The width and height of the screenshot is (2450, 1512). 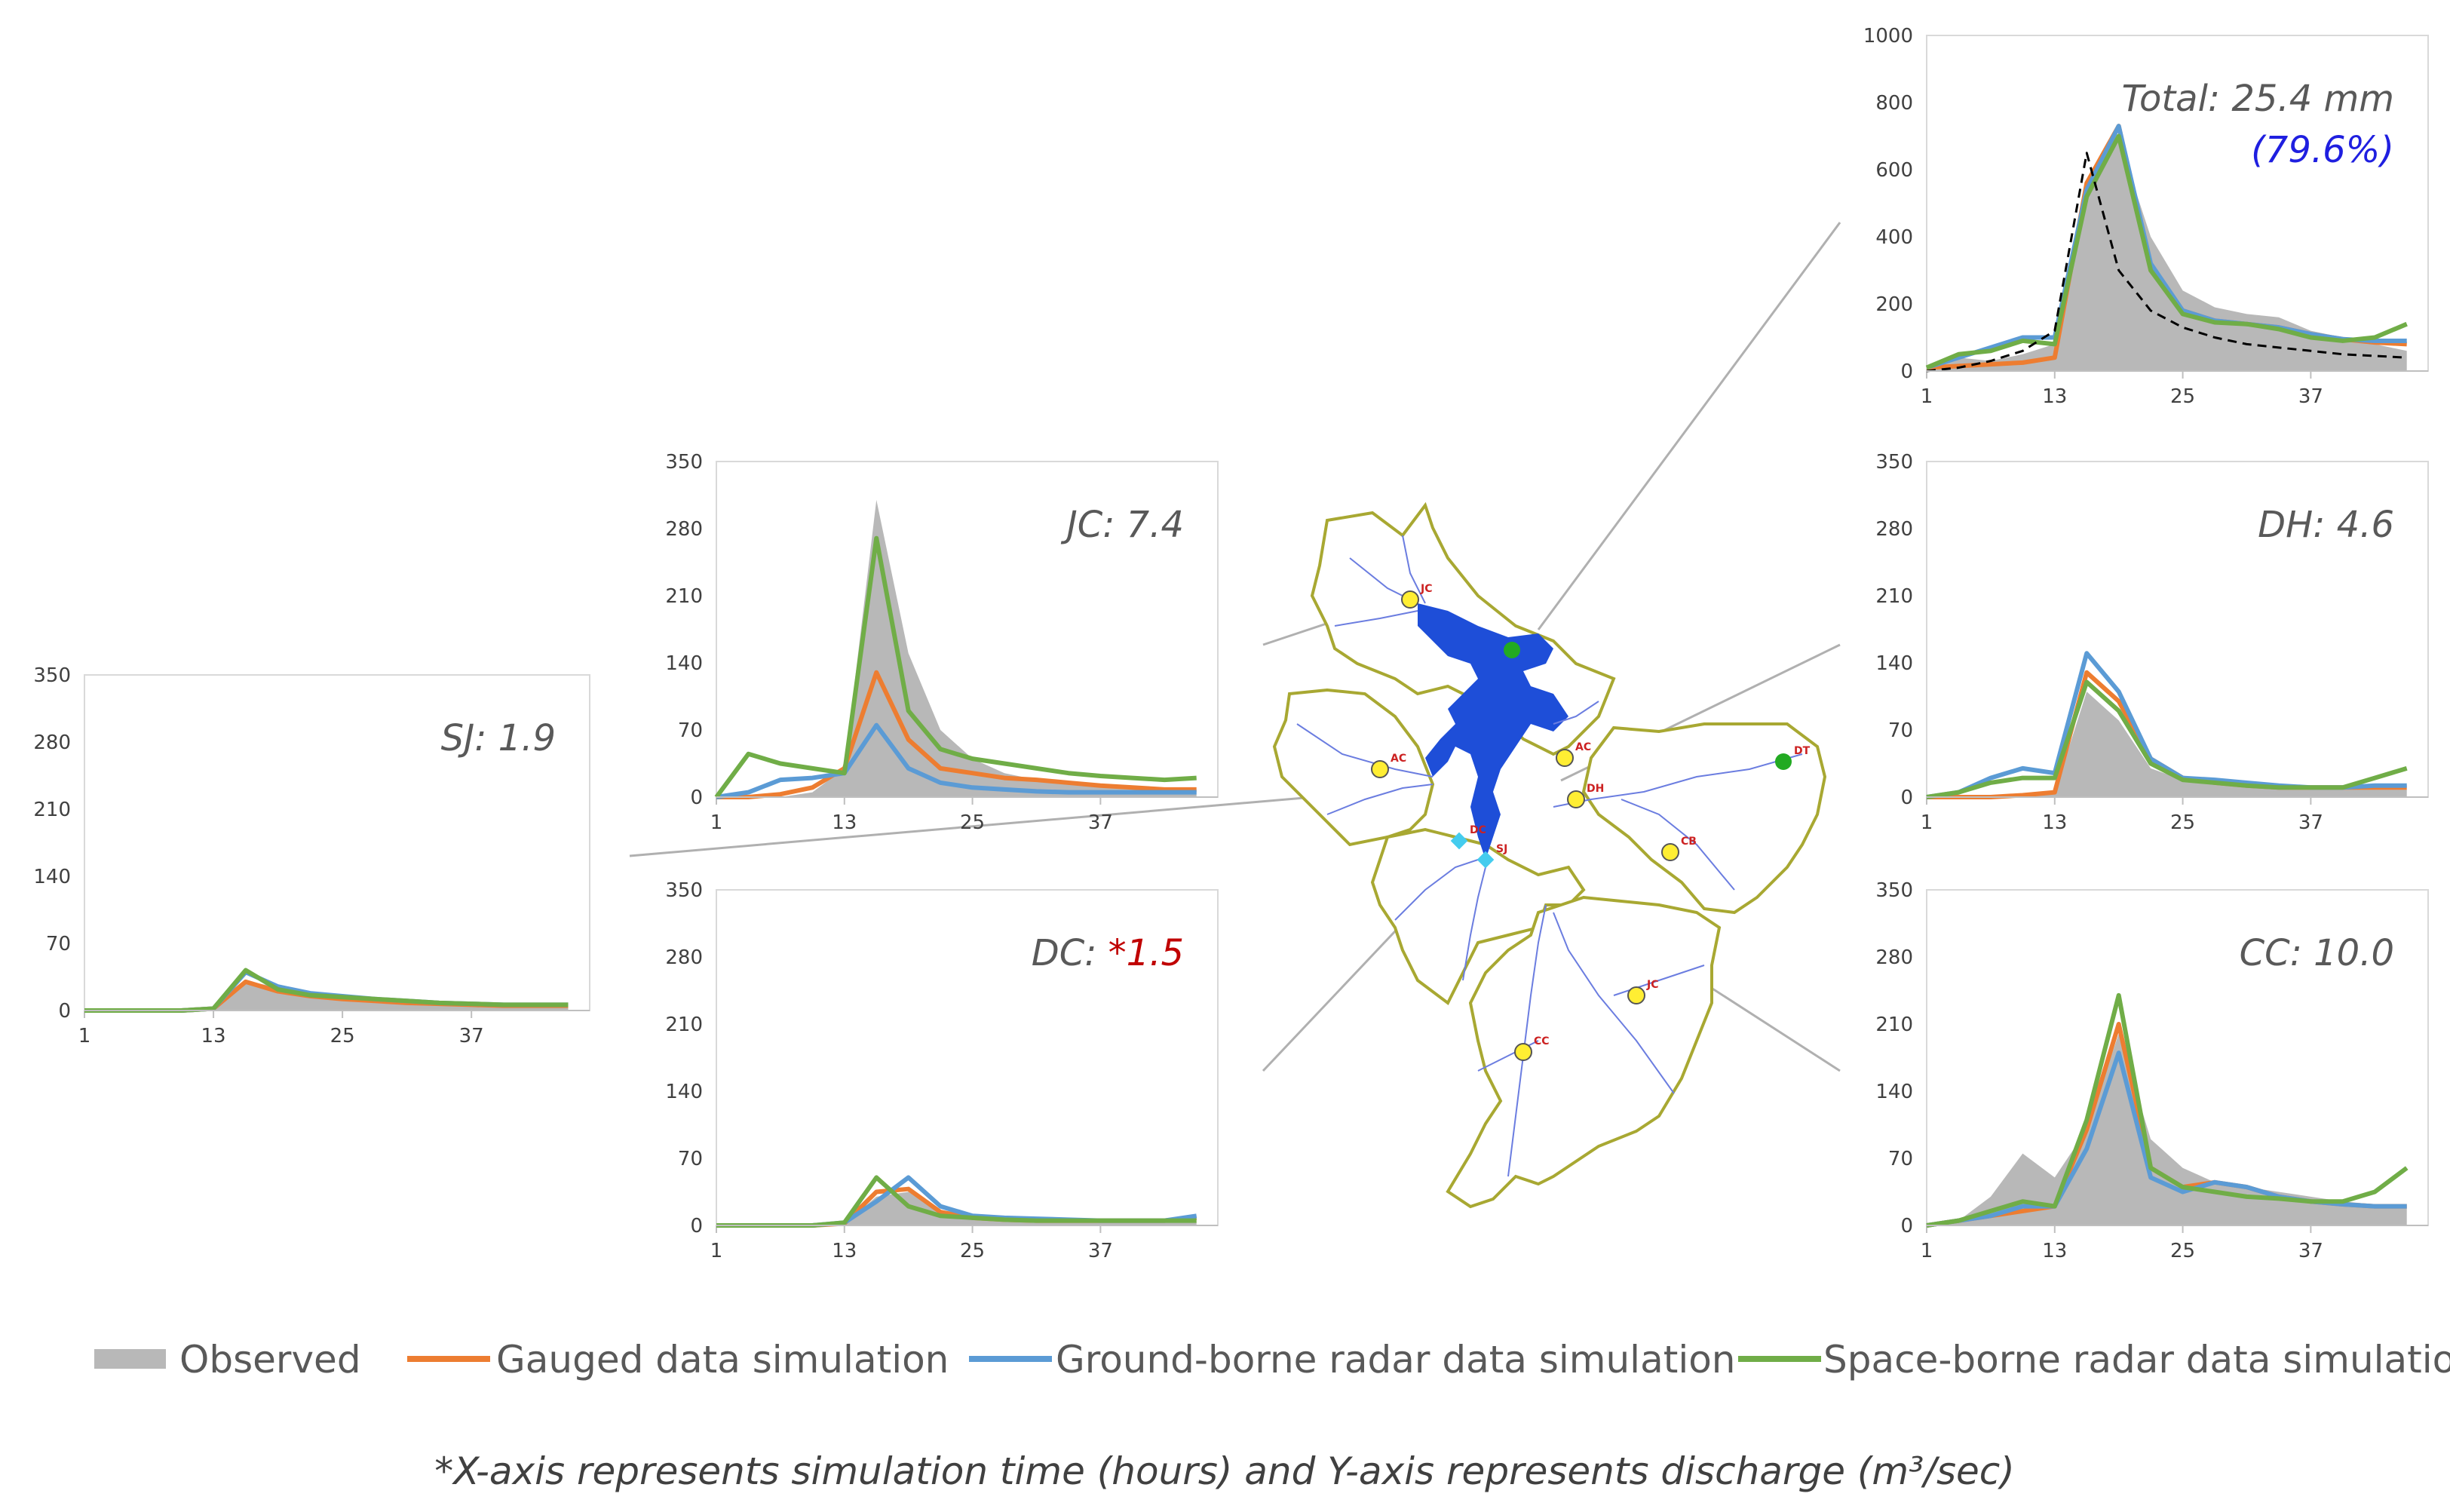 What do you see at coordinates (1888, 36) in the screenshot?
I see `ytick-label-total: 1000` at bounding box center [1888, 36].